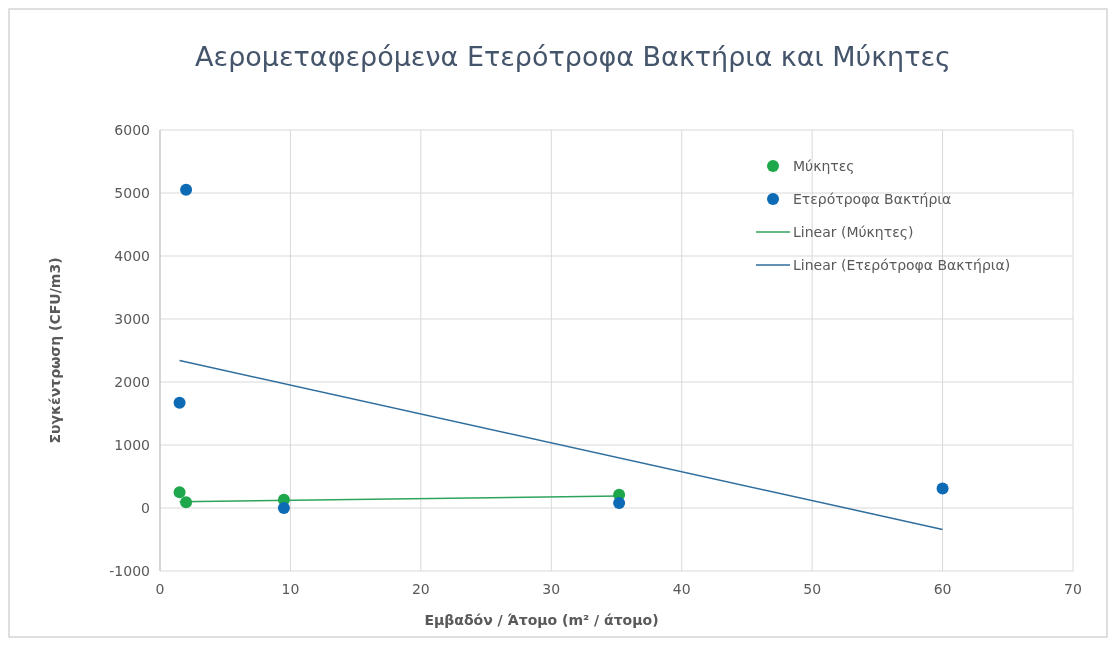 This screenshot has width=1117, height=647. Describe the element at coordinates (132, 382) in the screenshot. I see `y-tick-label: 2000` at that location.